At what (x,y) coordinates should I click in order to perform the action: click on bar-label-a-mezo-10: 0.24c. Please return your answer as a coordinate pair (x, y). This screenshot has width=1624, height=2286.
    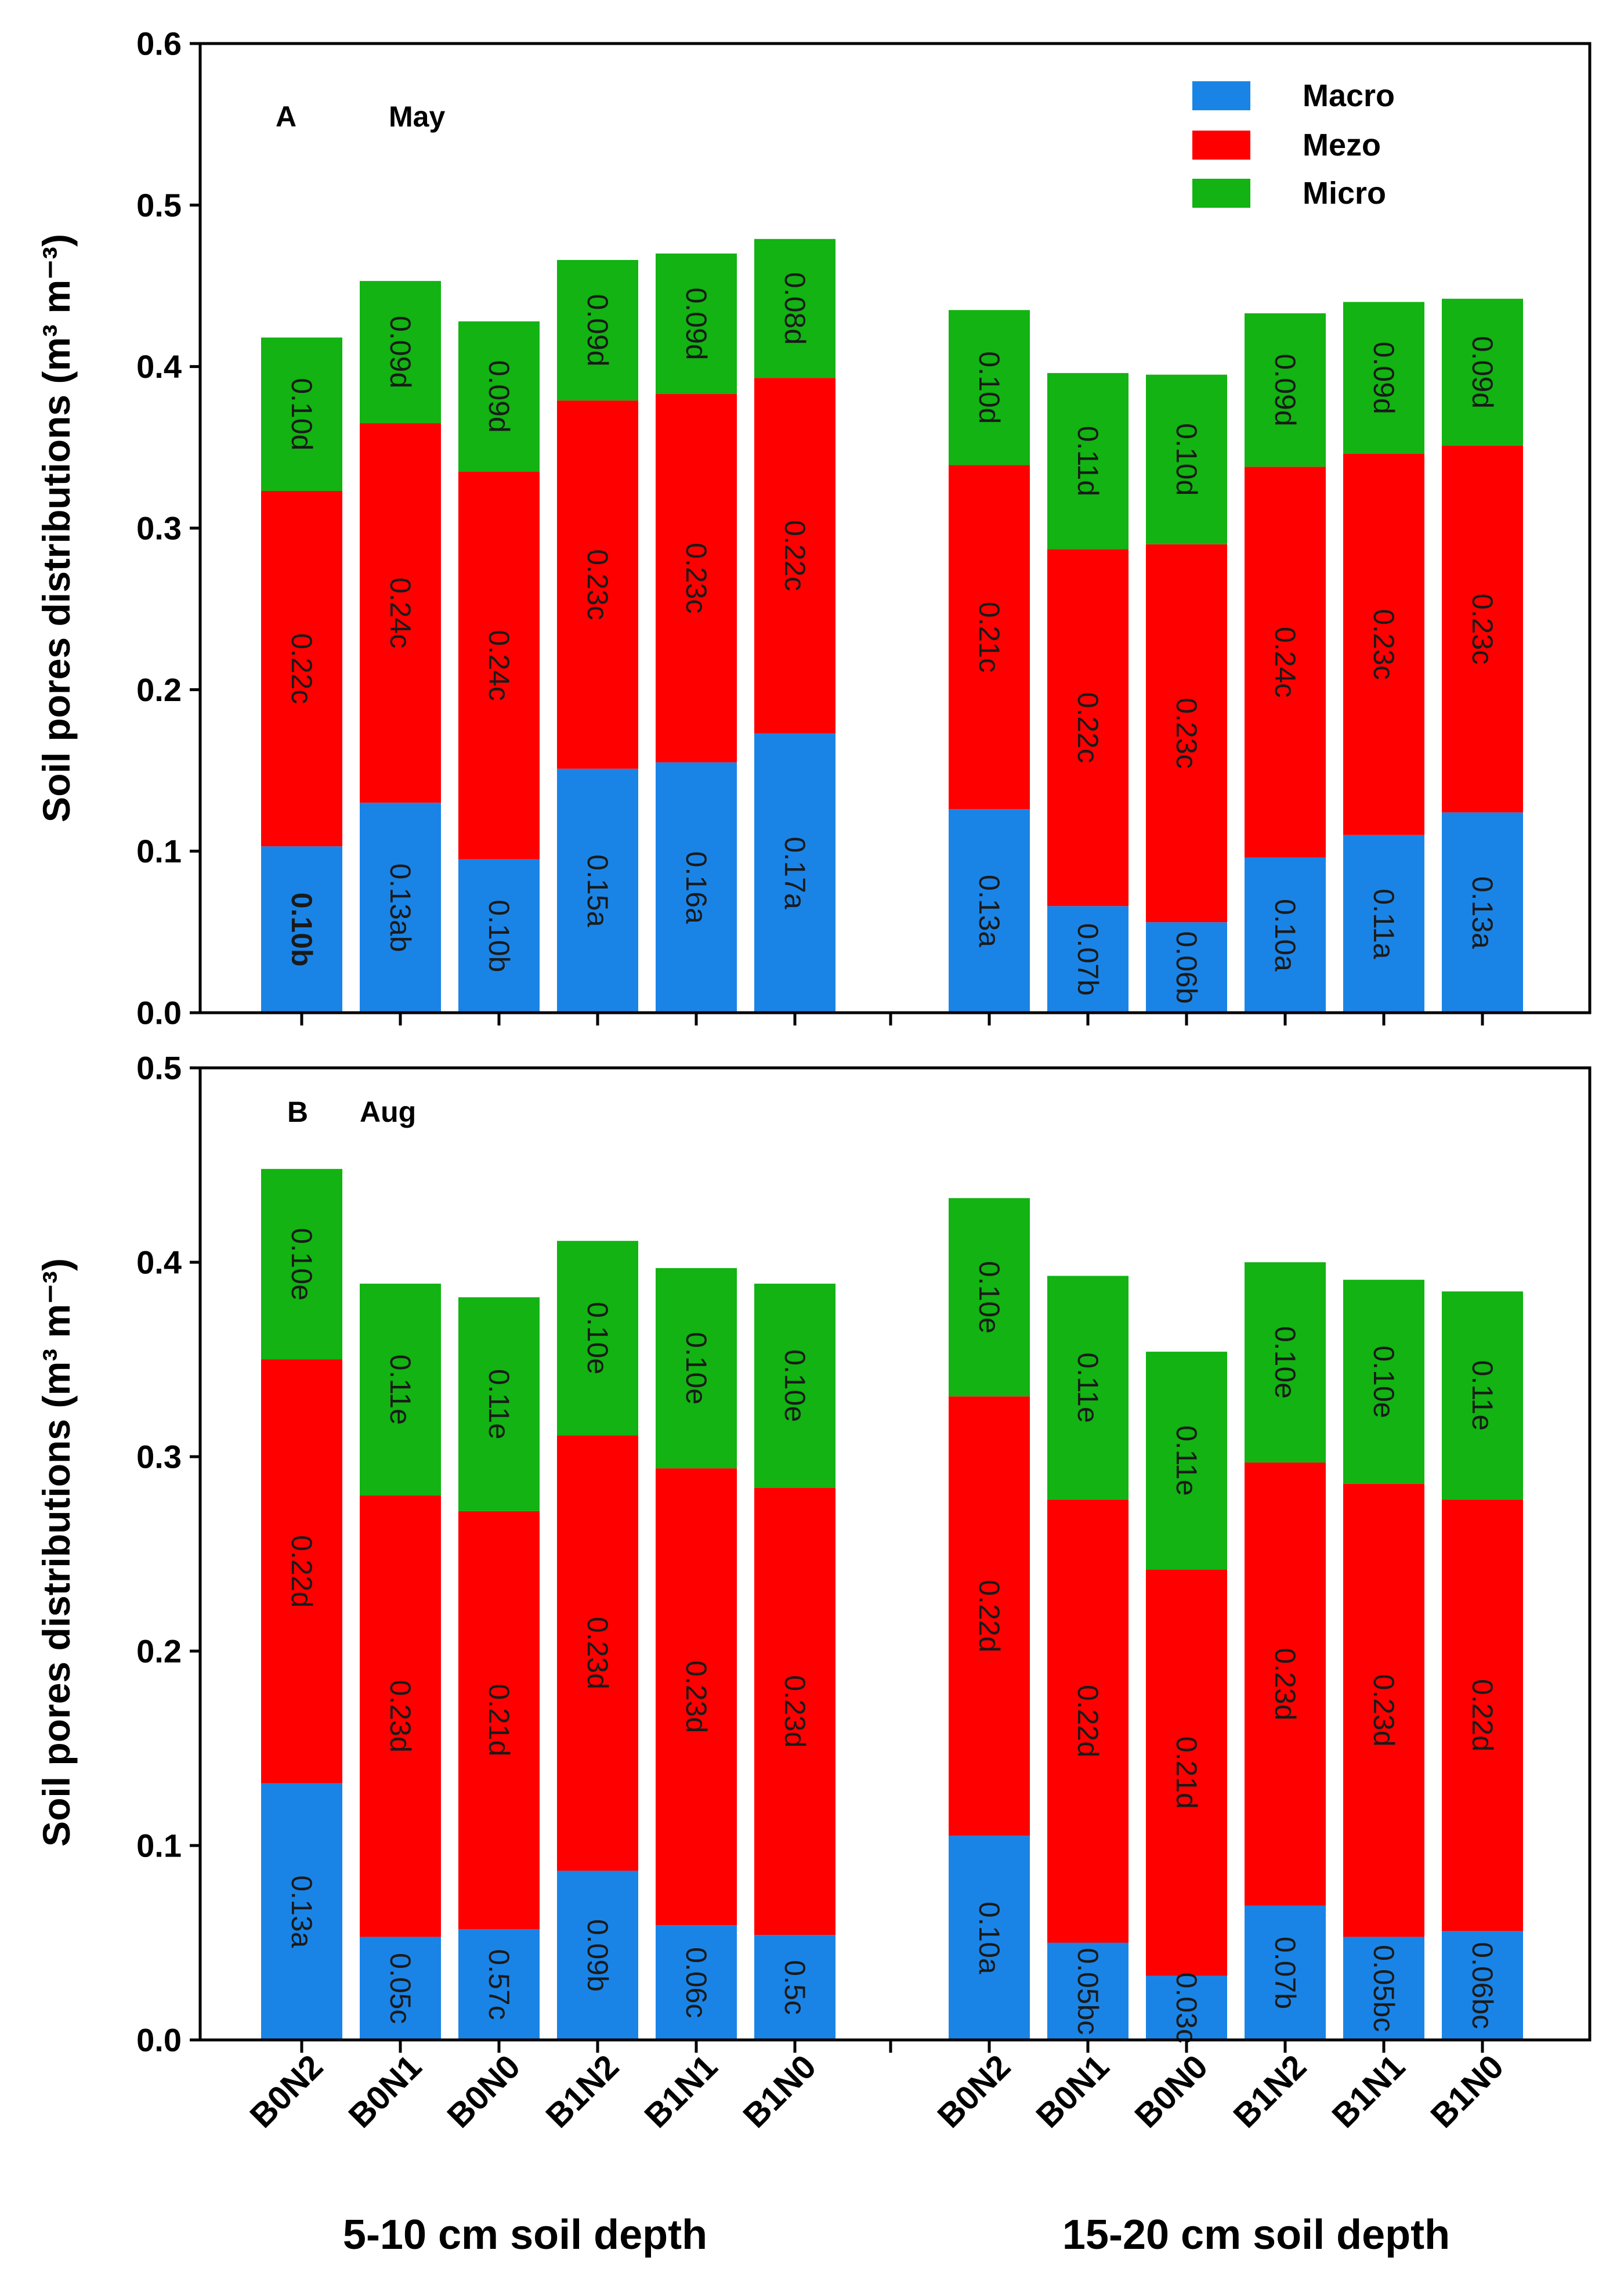
    Looking at the image, I should click on (1285, 662).